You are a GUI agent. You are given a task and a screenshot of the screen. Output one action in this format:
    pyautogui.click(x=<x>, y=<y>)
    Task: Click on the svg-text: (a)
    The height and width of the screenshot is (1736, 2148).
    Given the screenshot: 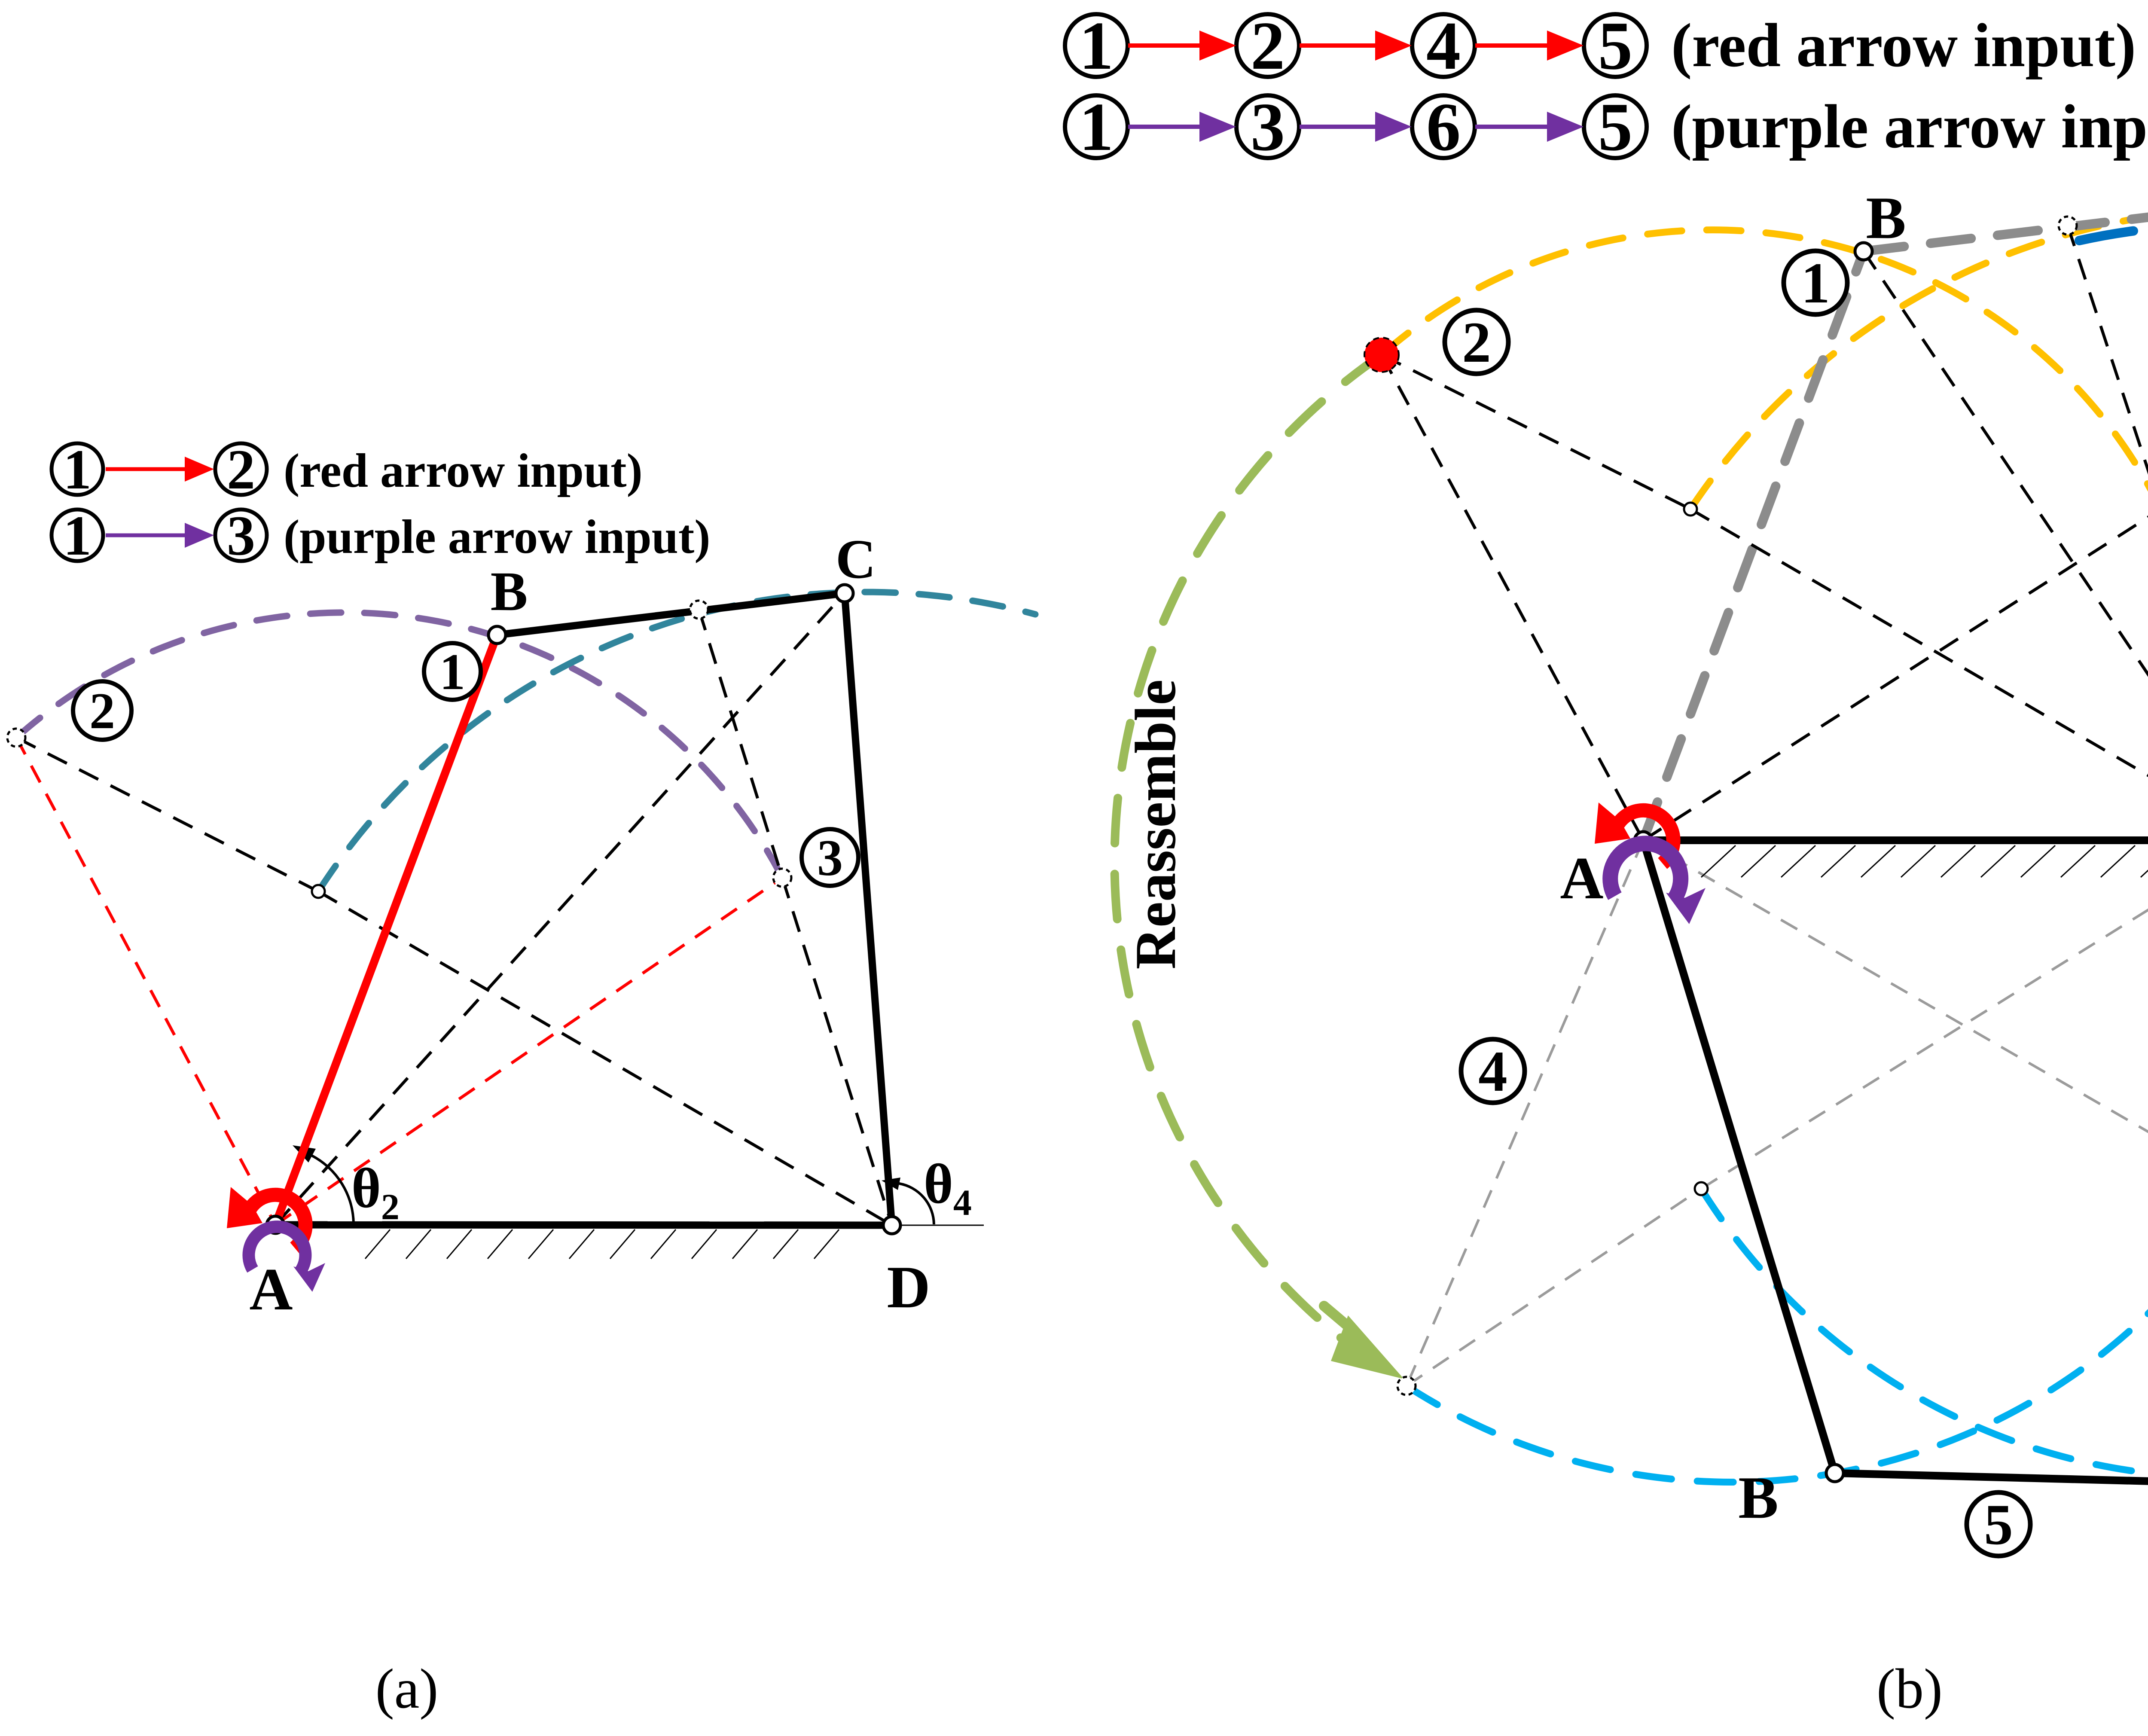 What is the action you would take?
    pyautogui.click(x=407, y=1688)
    